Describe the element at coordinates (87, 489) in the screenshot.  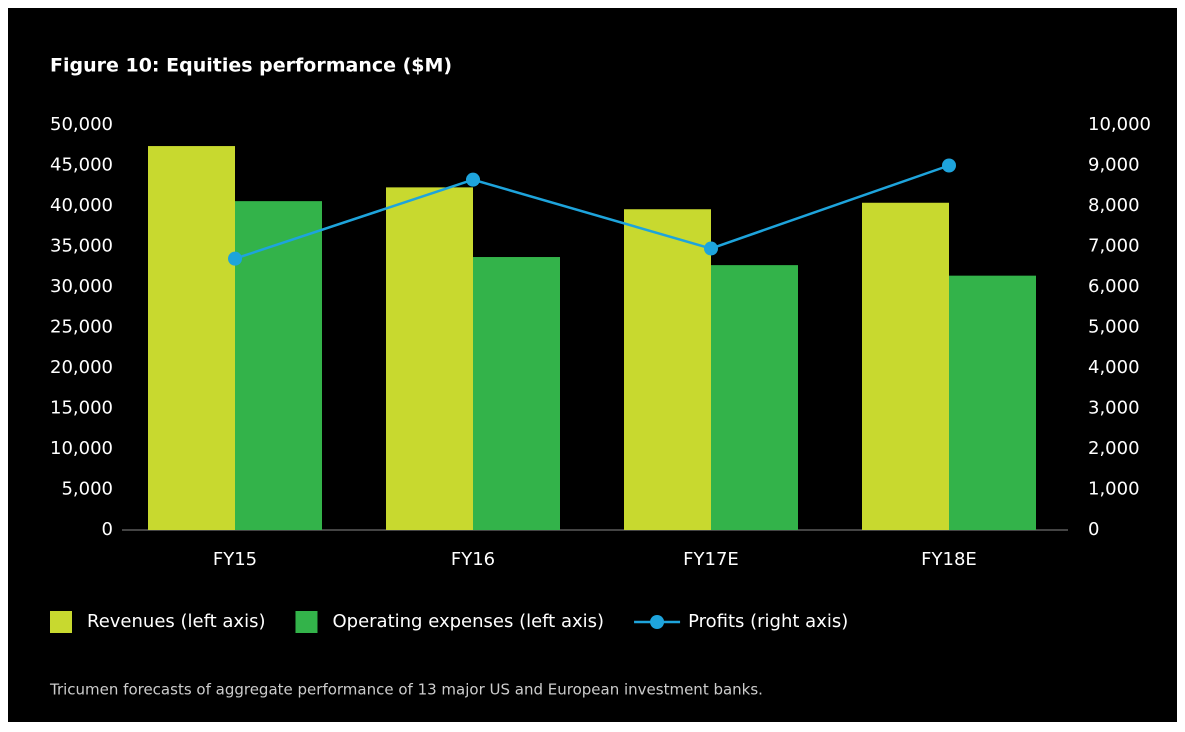
I see `y-tick-label: 5,000` at that location.